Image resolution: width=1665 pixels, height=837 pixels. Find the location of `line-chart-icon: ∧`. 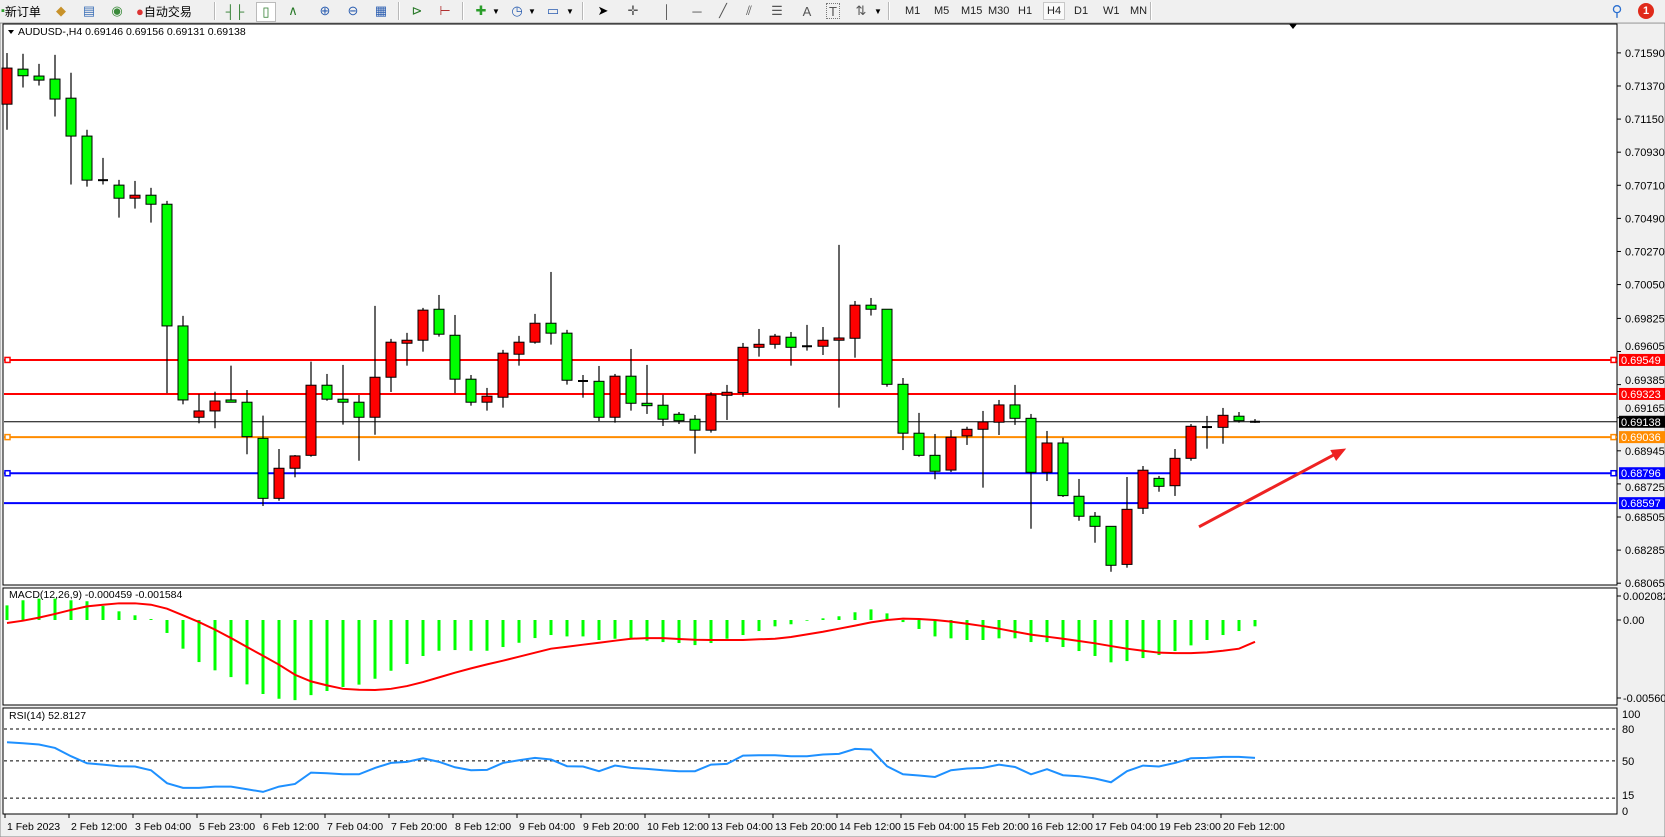

line-chart-icon: ∧ is located at coordinates (293, 10).